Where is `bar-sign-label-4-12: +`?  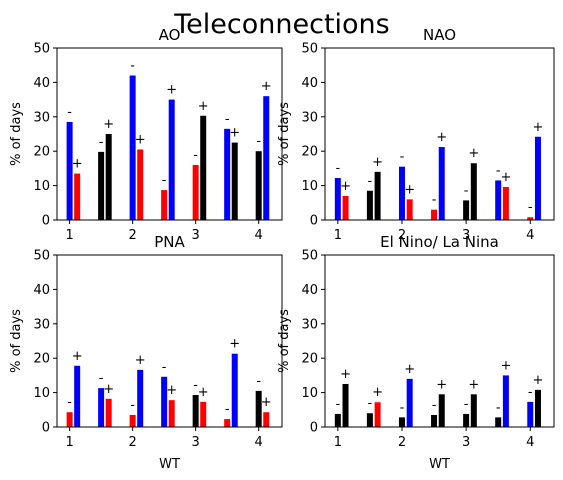
bar-sign-label-4-12: + is located at coordinates (505, 365).